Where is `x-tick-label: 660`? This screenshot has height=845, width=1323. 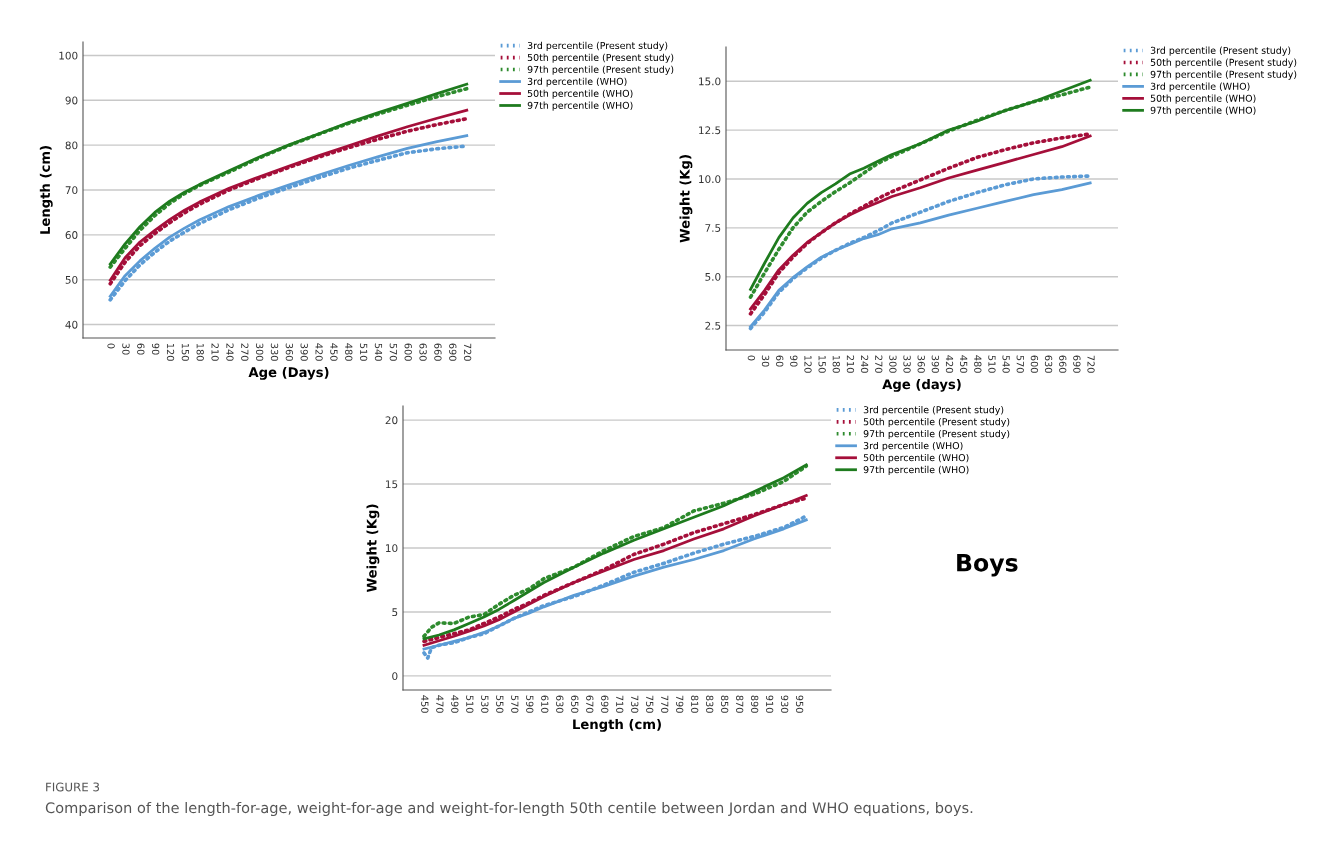 x-tick-label: 660 is located at coordinates (438, 352).